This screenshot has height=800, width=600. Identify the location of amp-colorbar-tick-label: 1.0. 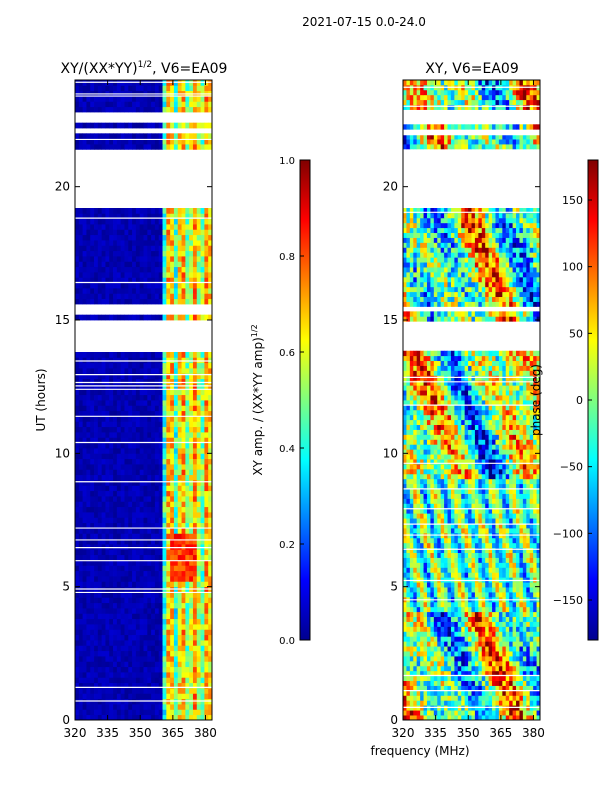
(287, 161).